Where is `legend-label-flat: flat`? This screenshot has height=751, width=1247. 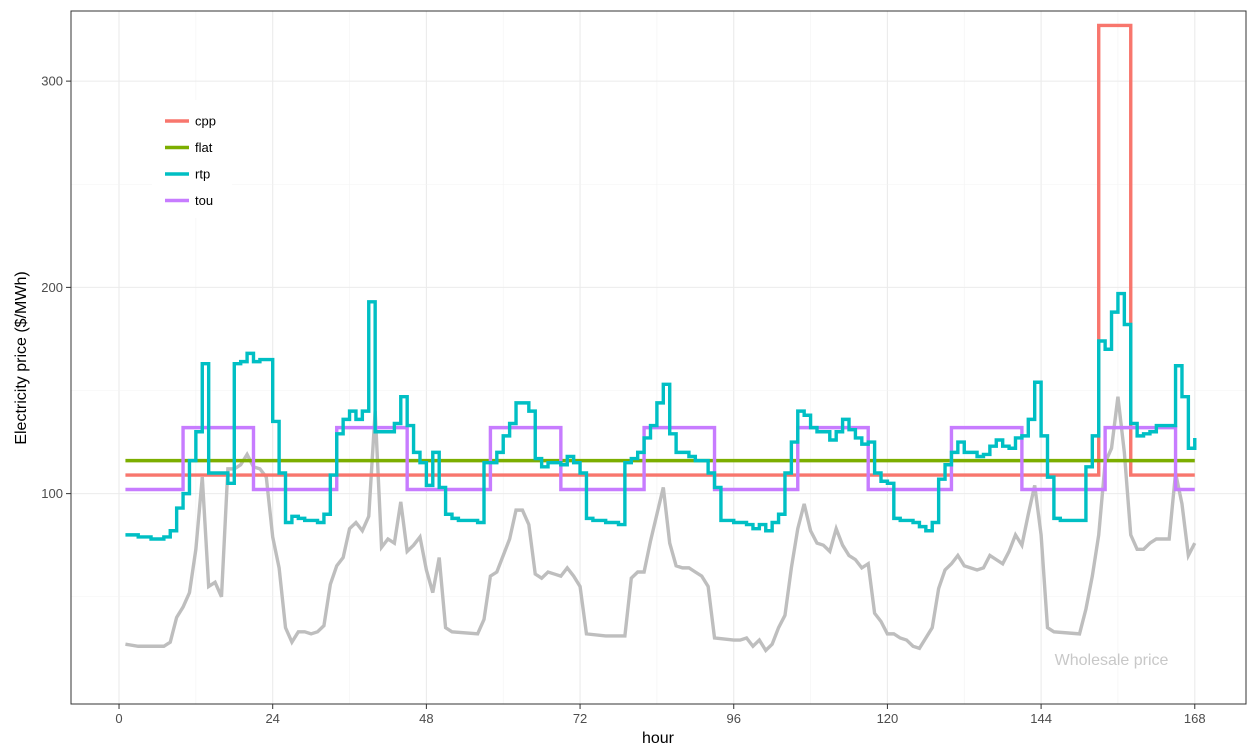
legend-label-flat: flat is located at coordinates (204, 147).